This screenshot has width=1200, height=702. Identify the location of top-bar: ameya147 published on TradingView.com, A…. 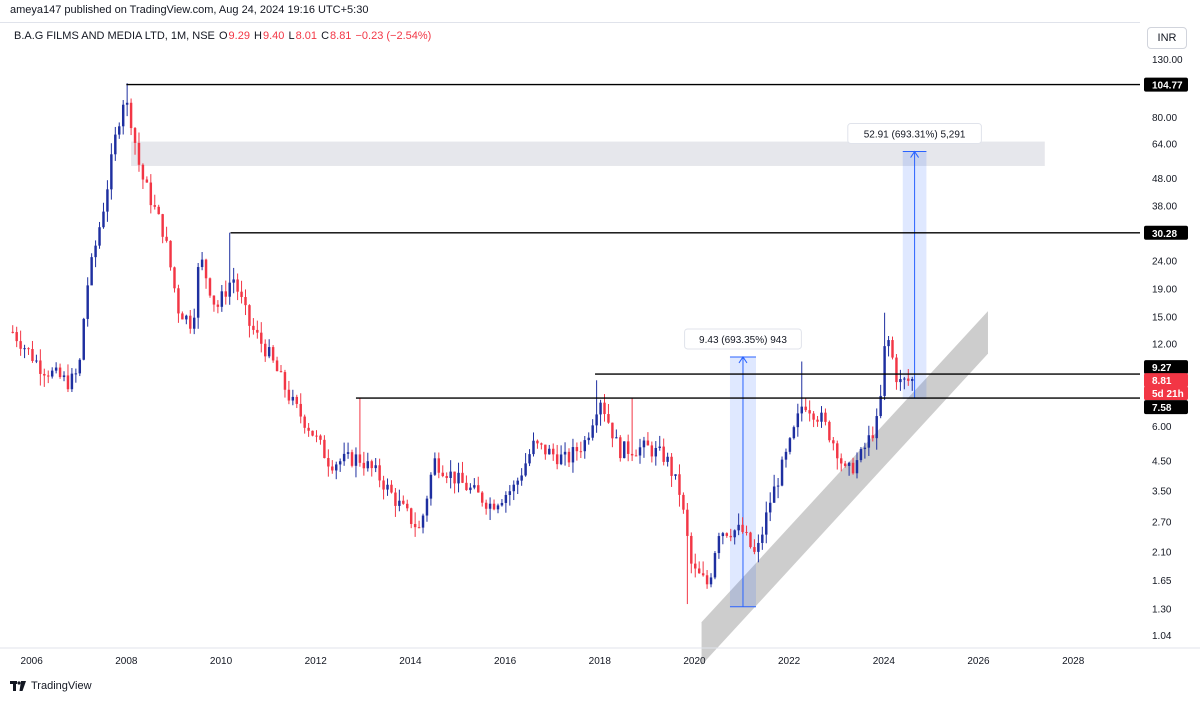
(600, 11).